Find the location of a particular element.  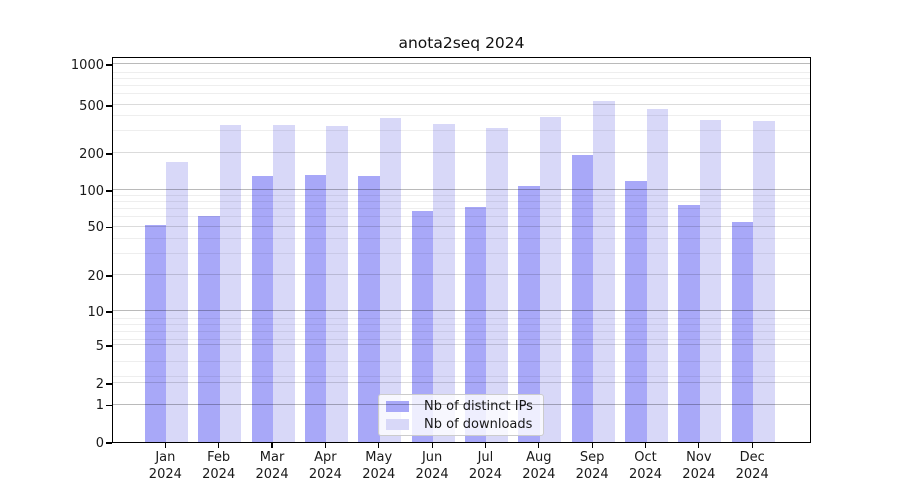

y-tick-label: 200 is located at coordinates (91, 154).